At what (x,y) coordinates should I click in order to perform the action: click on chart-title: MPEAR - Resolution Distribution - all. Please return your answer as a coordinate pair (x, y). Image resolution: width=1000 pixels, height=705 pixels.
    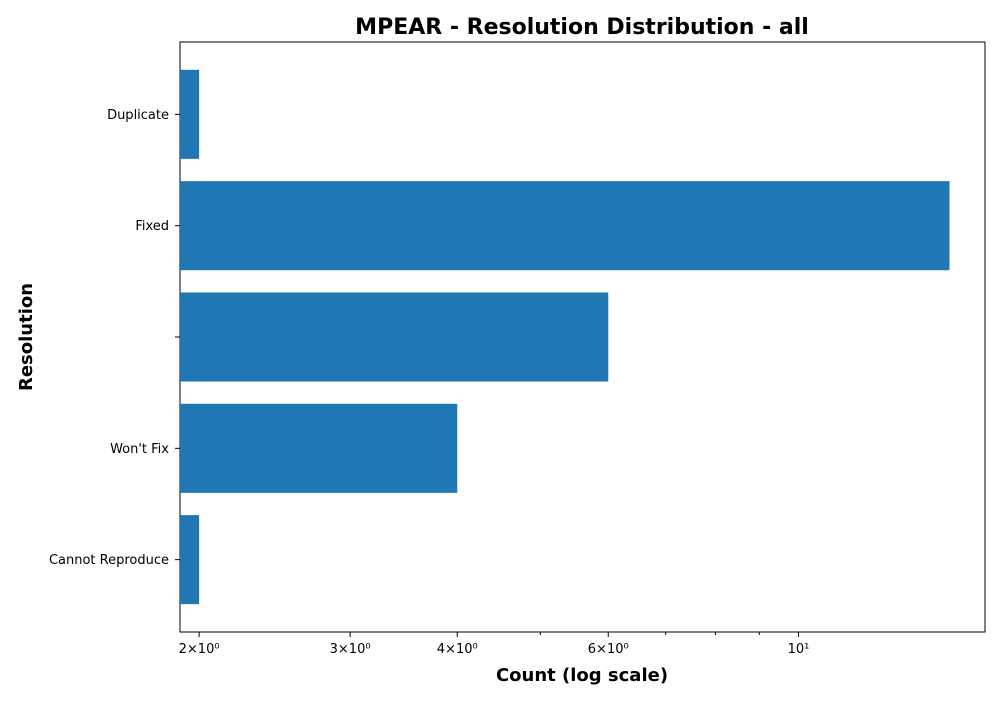
    Looking at the image, I should click on (582, 27).